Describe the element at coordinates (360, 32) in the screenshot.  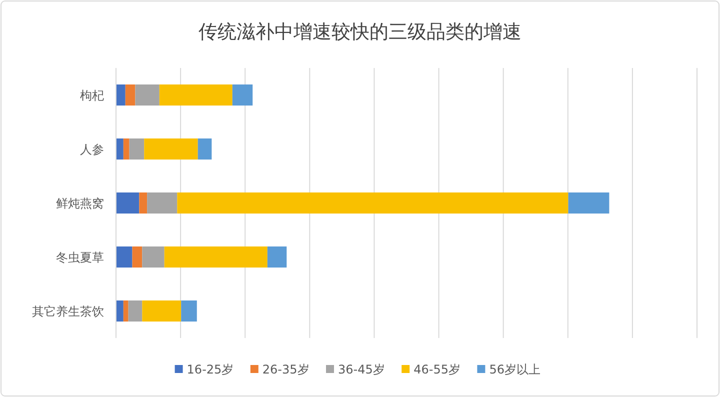
I see `chart-title: 传统滋补中增速较快的三级品类的增速` at that location.